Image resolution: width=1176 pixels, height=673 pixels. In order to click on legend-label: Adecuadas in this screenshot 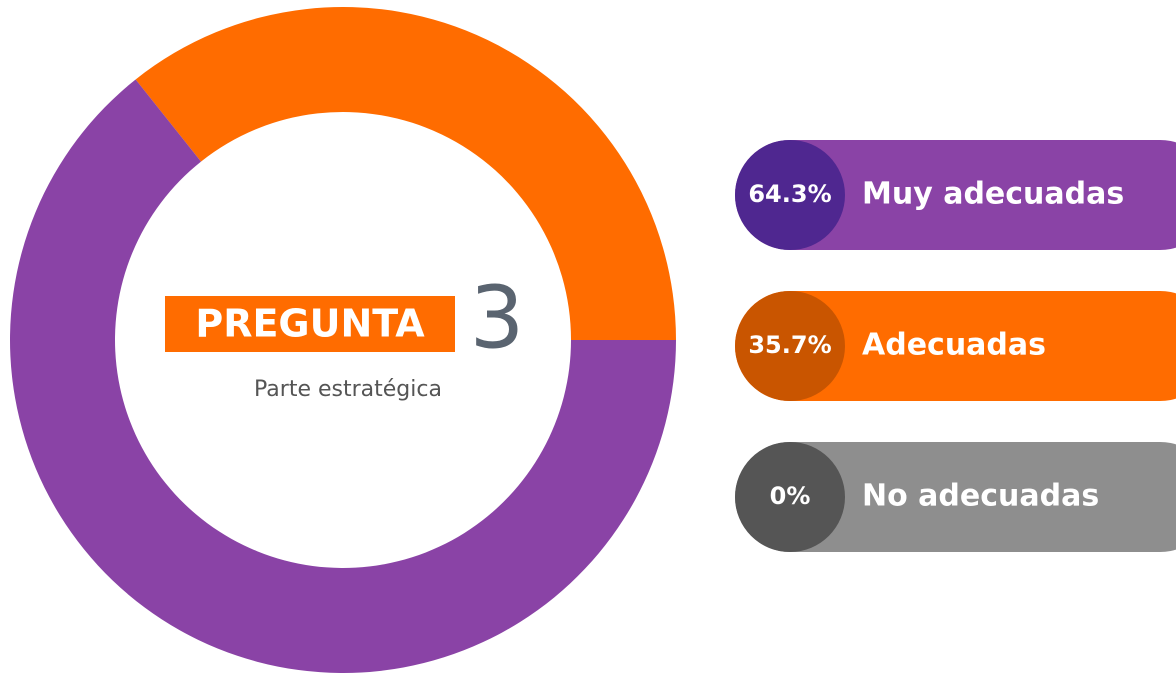, I will do `click(954, 345)`.